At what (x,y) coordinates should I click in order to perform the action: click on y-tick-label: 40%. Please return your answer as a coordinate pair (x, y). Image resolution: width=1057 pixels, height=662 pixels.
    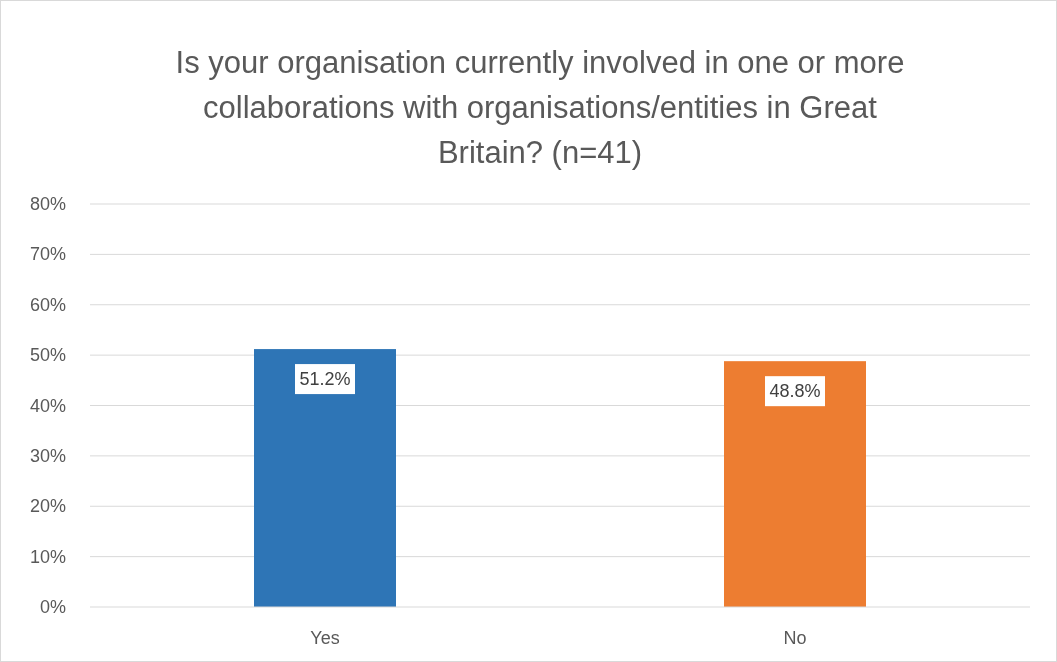
    Looking at the image, I should click on (47, 405).